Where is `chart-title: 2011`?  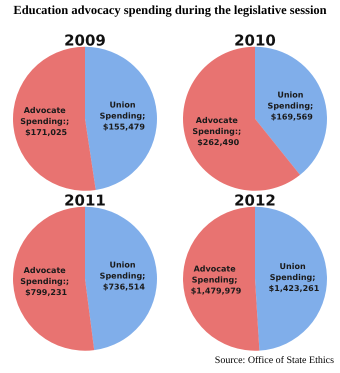
chart-title: 2011 is located at coordinates (85, 201).